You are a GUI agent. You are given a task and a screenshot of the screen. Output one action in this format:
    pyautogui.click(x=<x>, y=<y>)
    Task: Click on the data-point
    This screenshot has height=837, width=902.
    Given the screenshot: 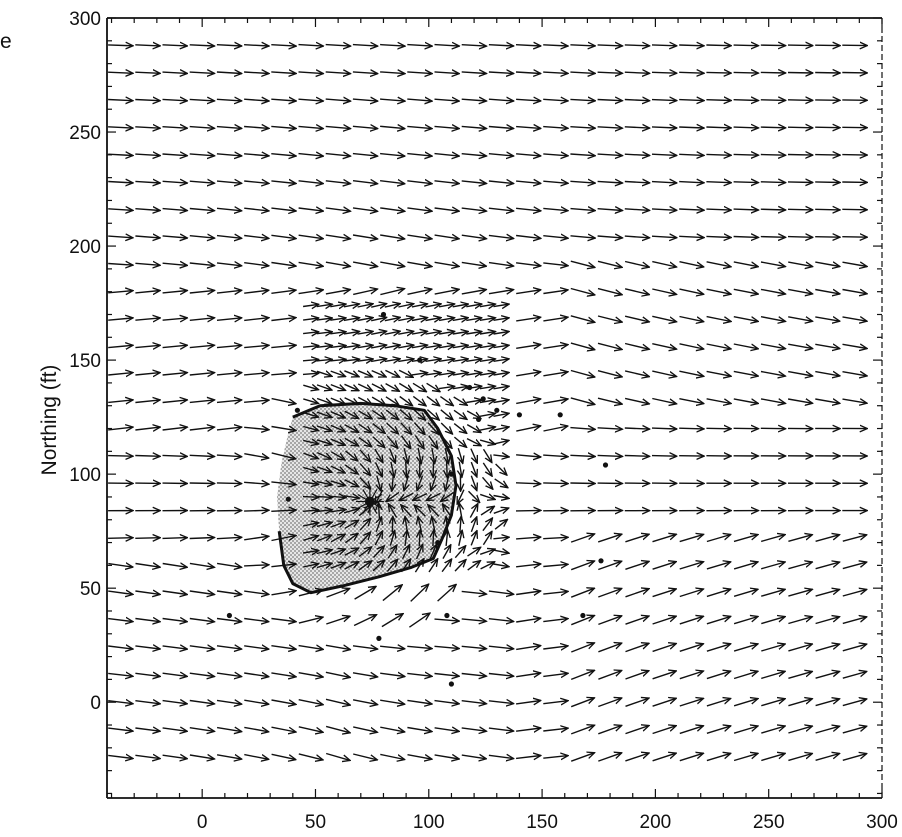 What is the action you would take?
    pyautogui.click(x=379, y=638)
    